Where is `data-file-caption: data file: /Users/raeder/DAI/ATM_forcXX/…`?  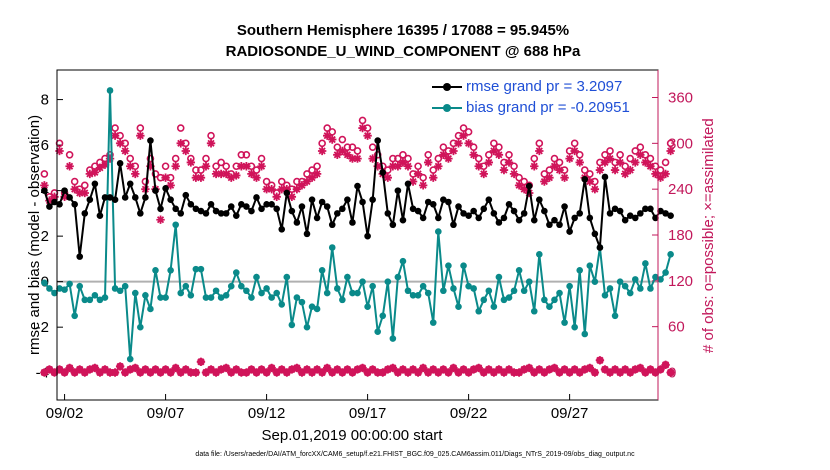 data-file-caption: data file: /Users/raeder/DAI/ATM_forcXX/… is located at coordinates (415, 454).